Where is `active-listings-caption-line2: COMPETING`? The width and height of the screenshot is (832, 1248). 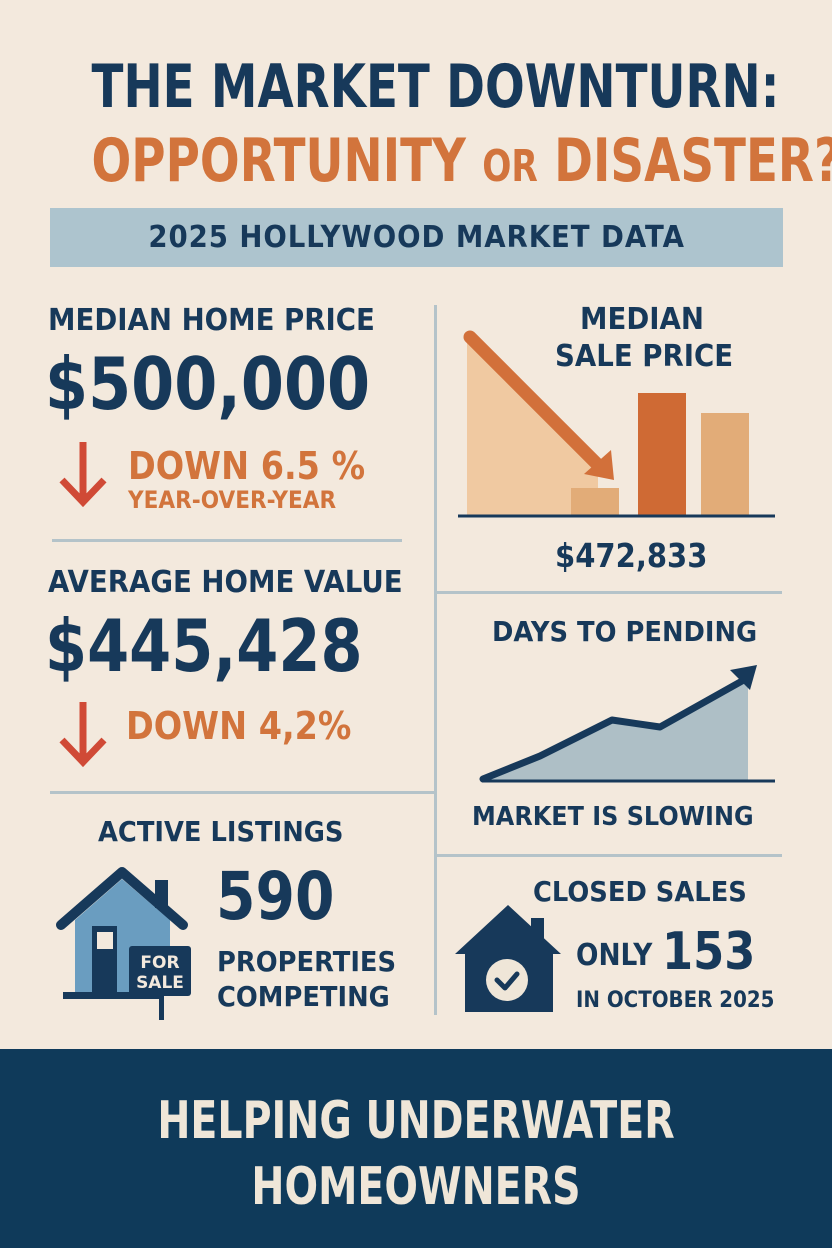
active-listings-caption-line2: COMPETING is located at coordinates (303, 996).